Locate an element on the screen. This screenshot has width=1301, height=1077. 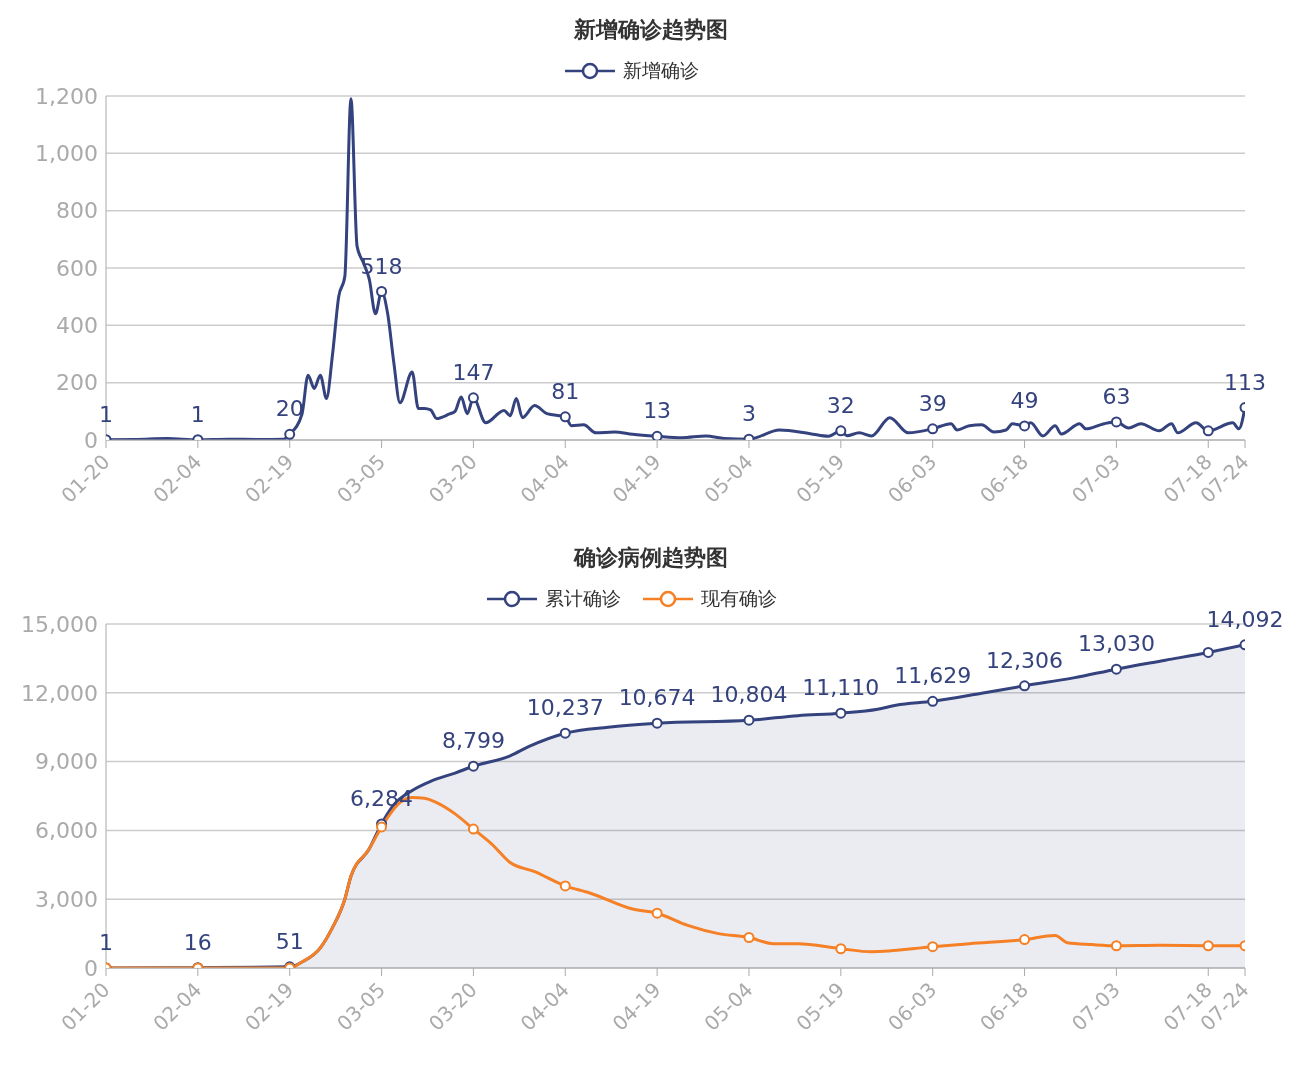
y-tick-label: 9,000 is located at coordinates (66, 762).